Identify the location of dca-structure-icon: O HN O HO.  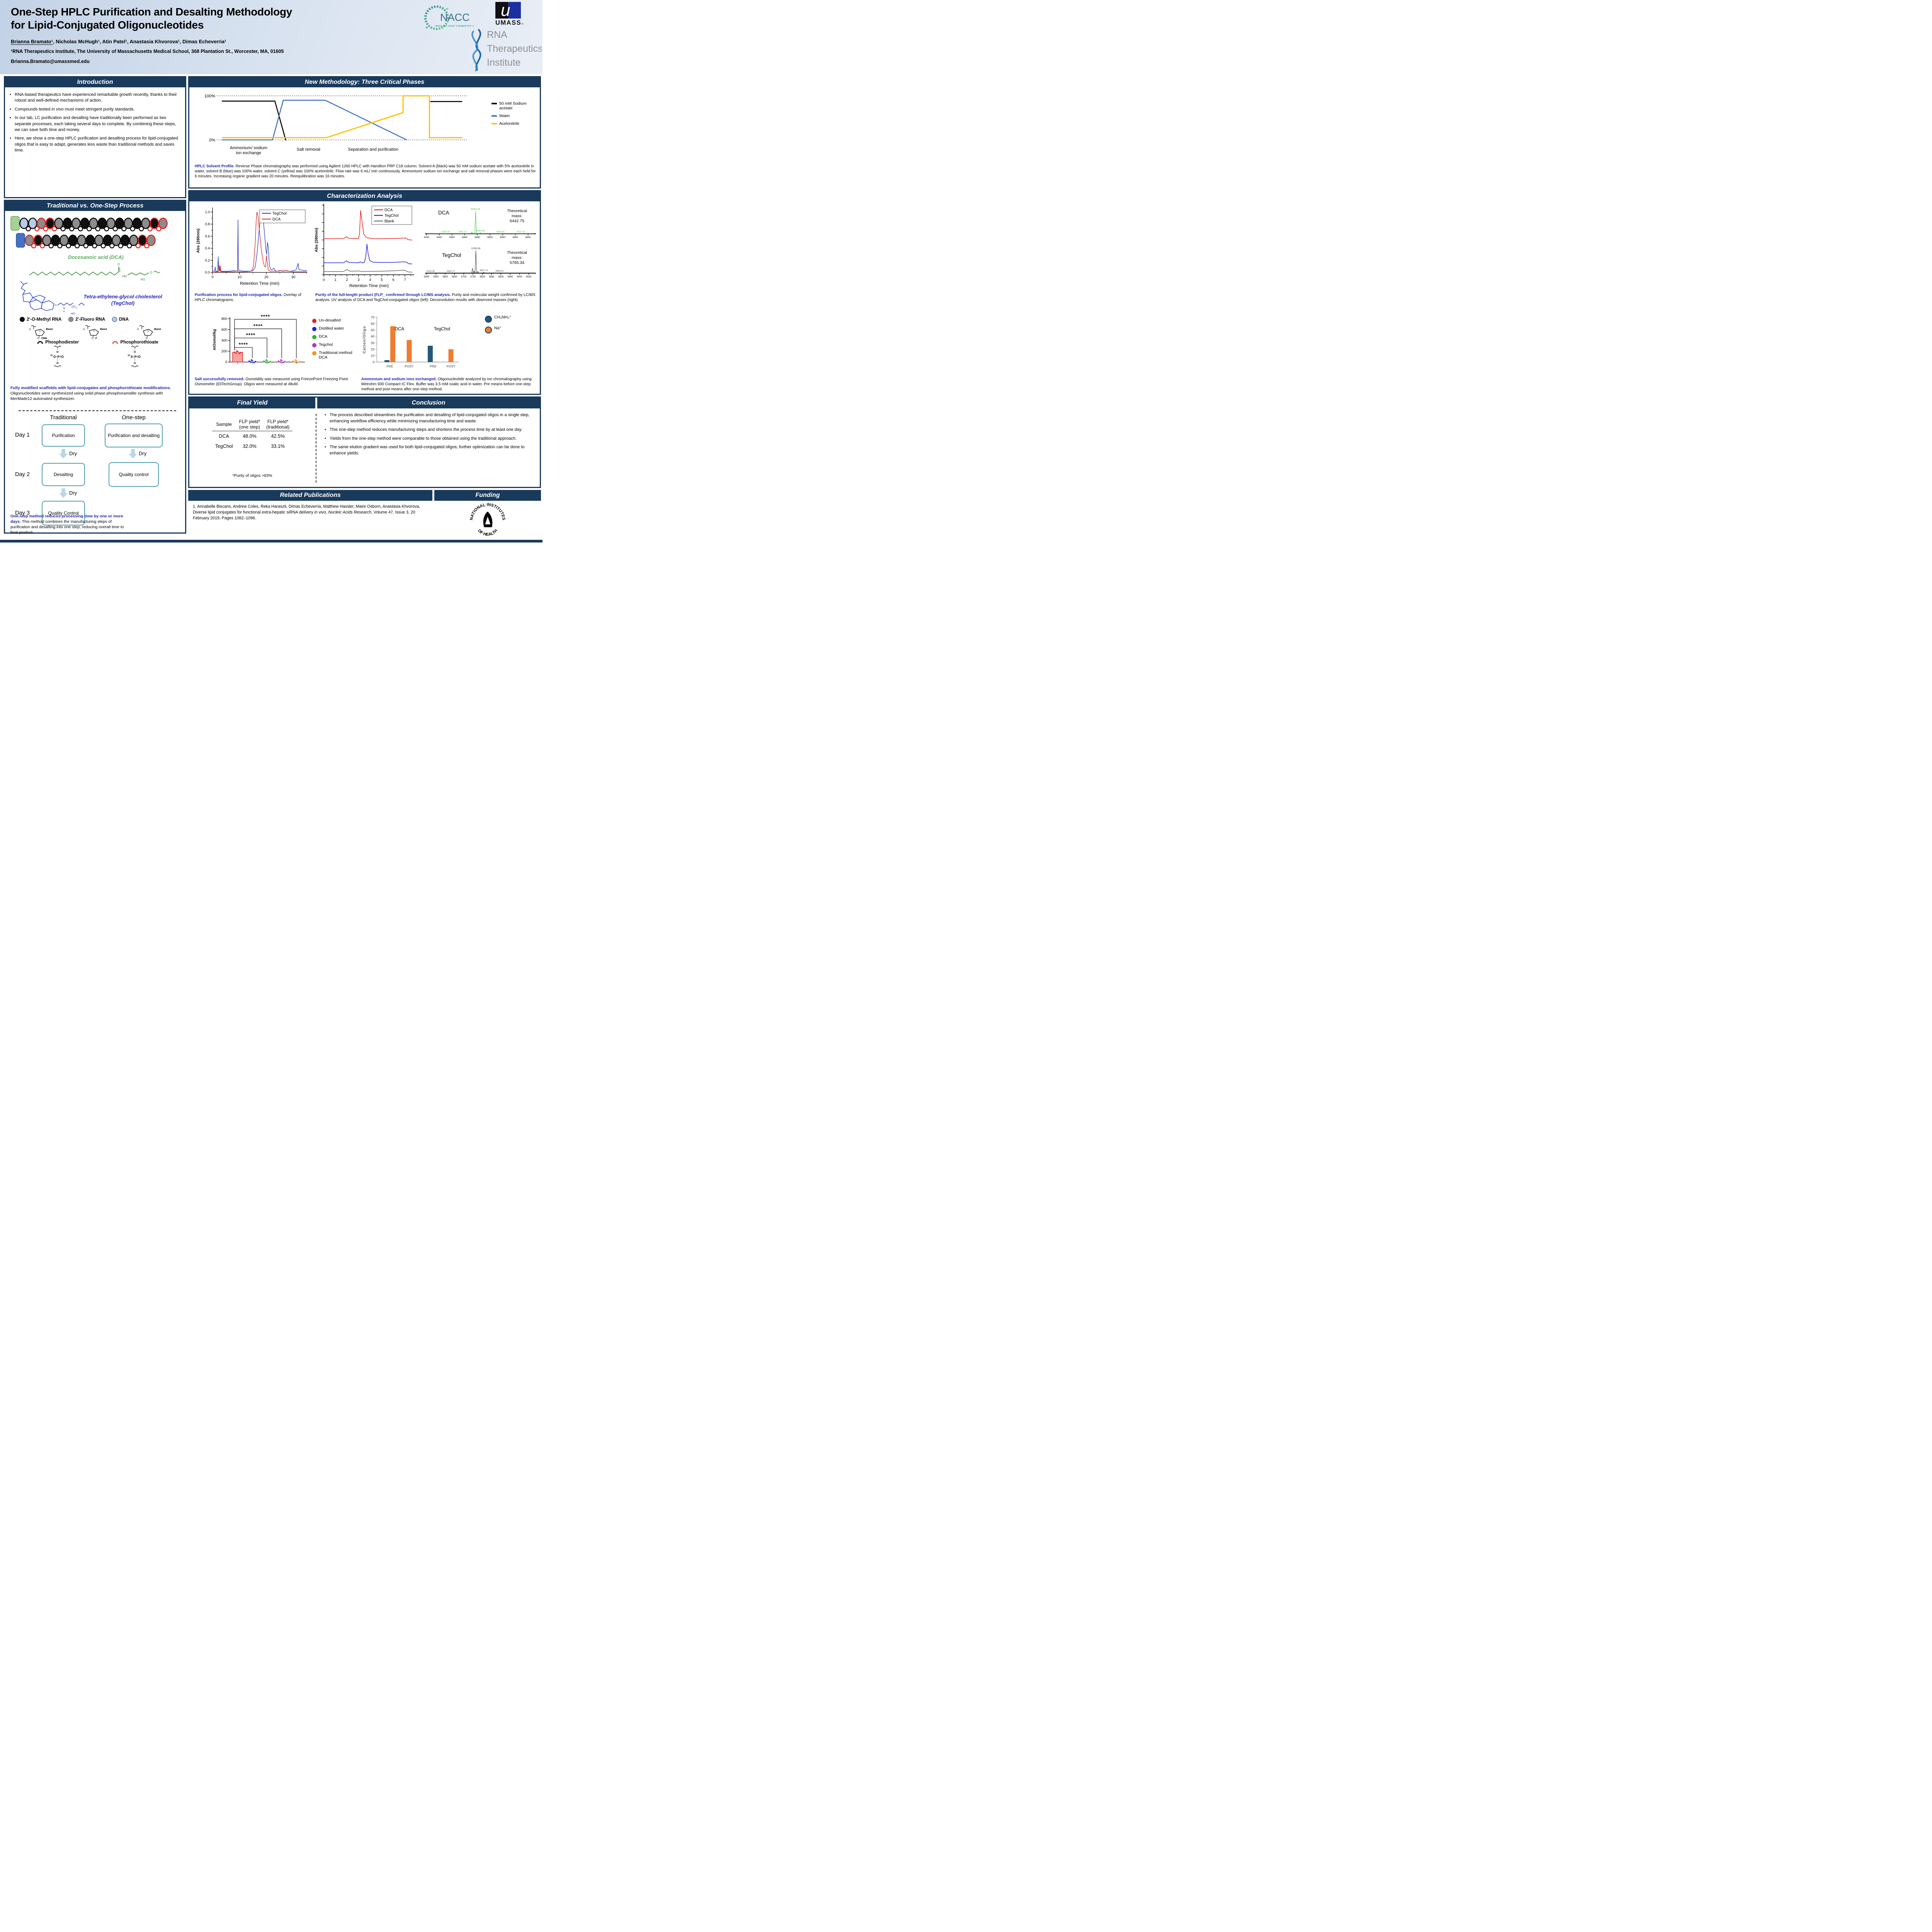
(94, 272).